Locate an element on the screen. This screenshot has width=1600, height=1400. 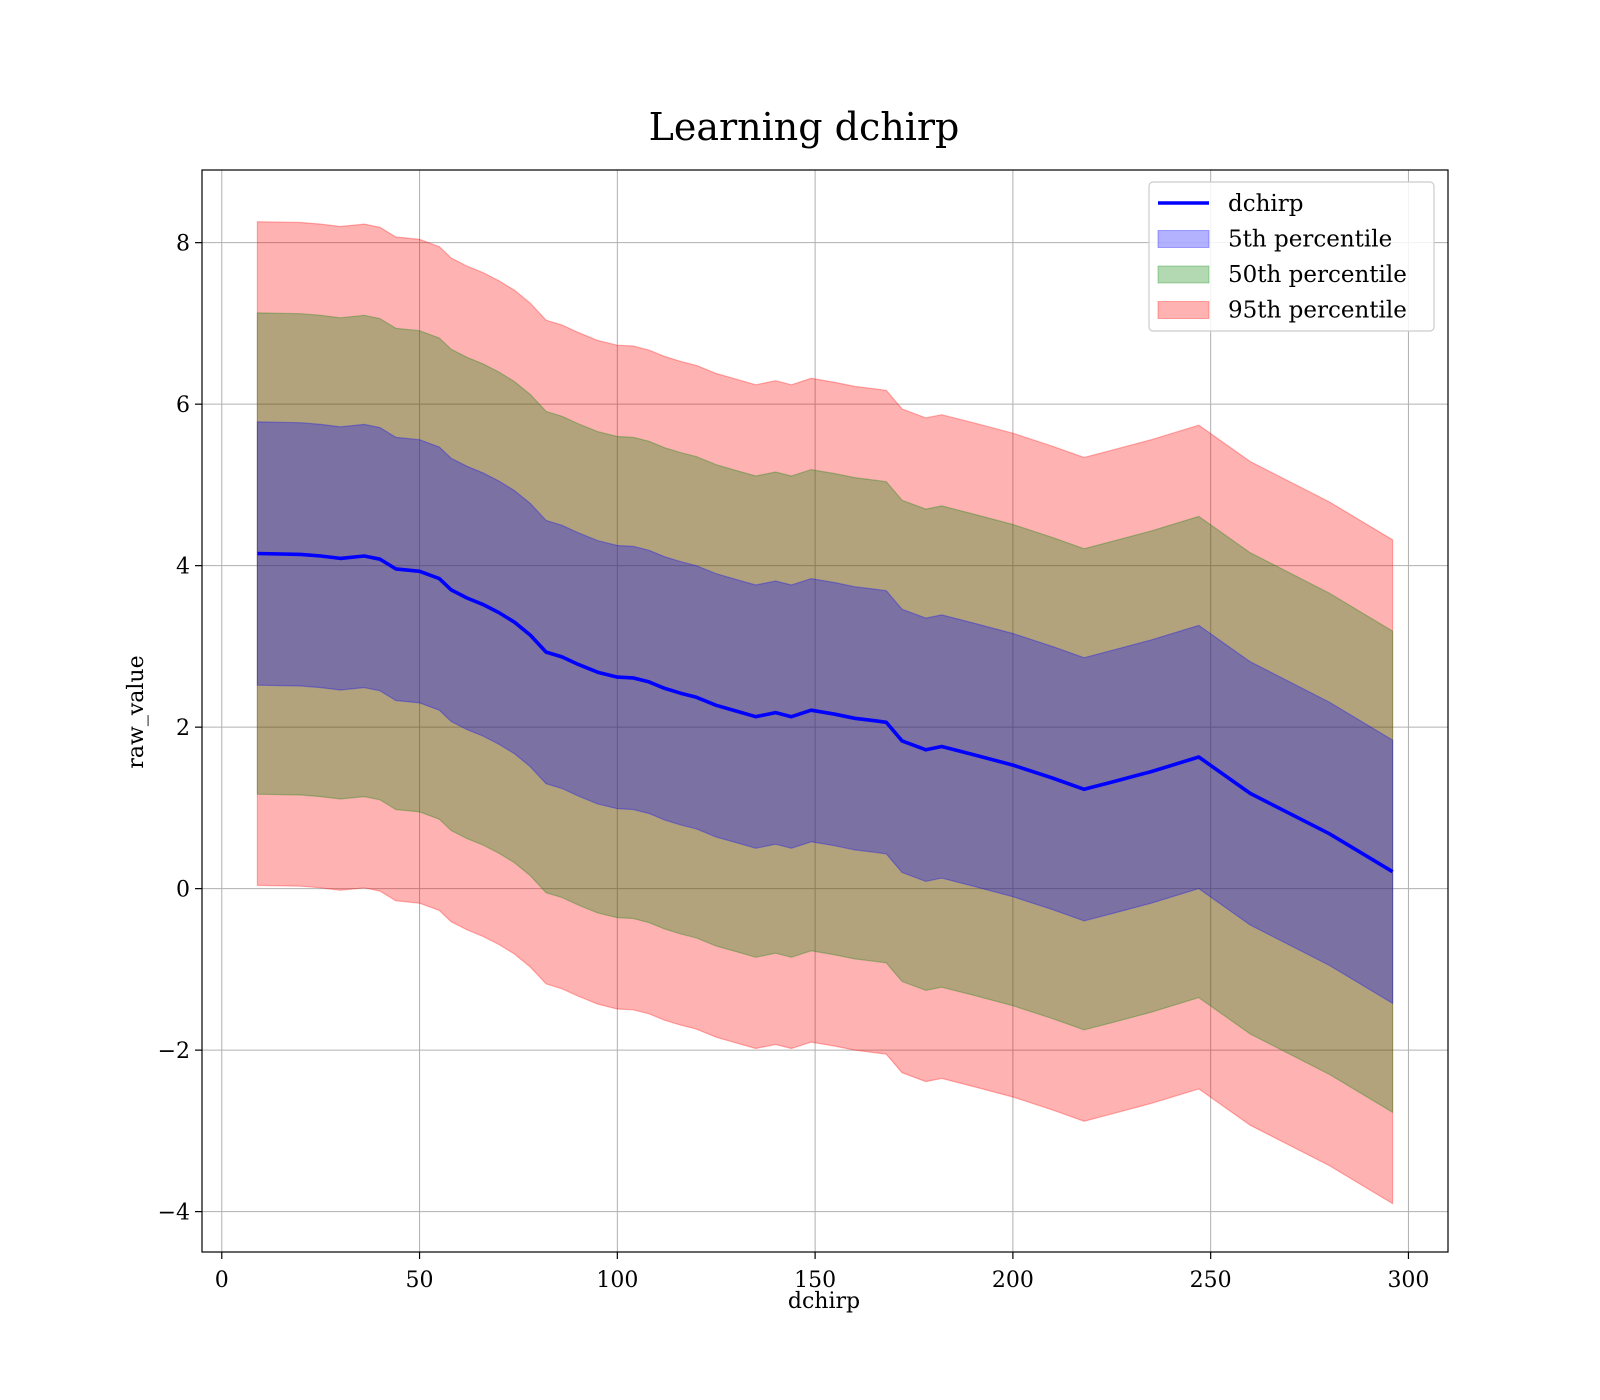
y-tick-label: −2 is located at coordinates (174, 1051).